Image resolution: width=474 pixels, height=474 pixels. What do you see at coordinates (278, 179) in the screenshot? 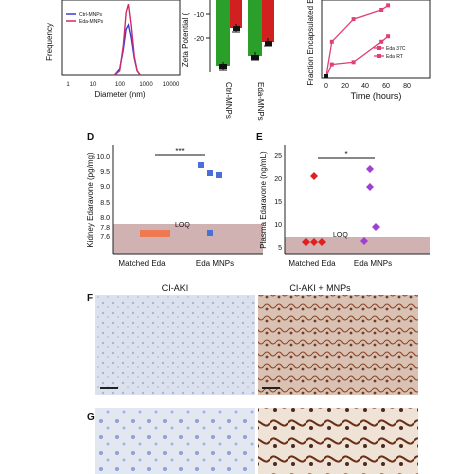
I see `panel-e-ytick: 20` at bounding box center [278, 179].